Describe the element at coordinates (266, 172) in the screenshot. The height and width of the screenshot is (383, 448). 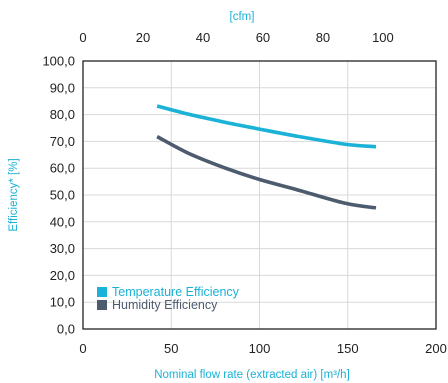
I see `series-line-humidity` at that location.